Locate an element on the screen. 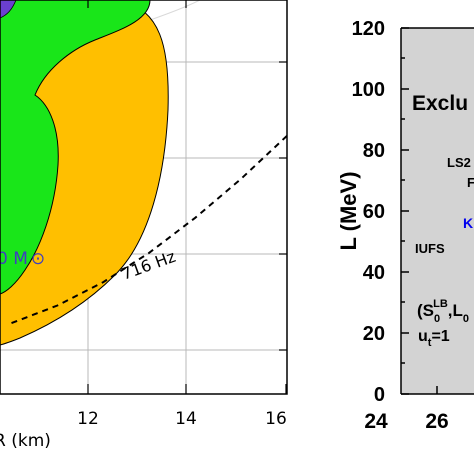 Image resolution: width=474 pixels, height=474 pixels. left-x-tick-16: 16 is located at coordinates (276, 419).